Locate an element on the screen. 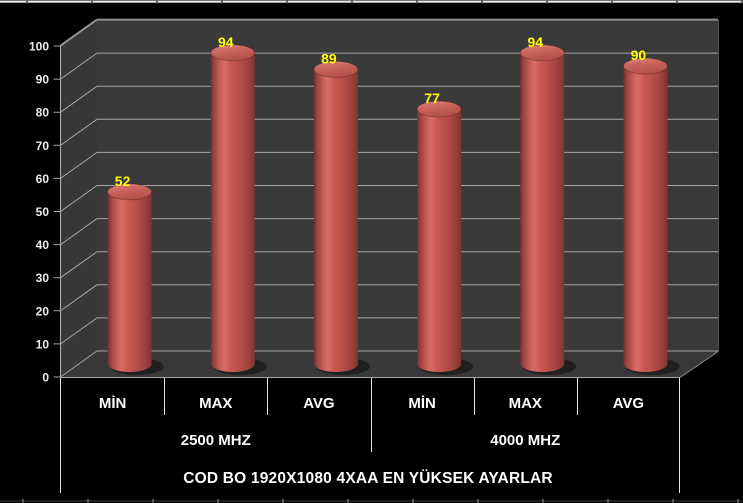 This screenshot has height=503, width=743. y-tick-label-0: 0 is located at coordinates (45, 378).